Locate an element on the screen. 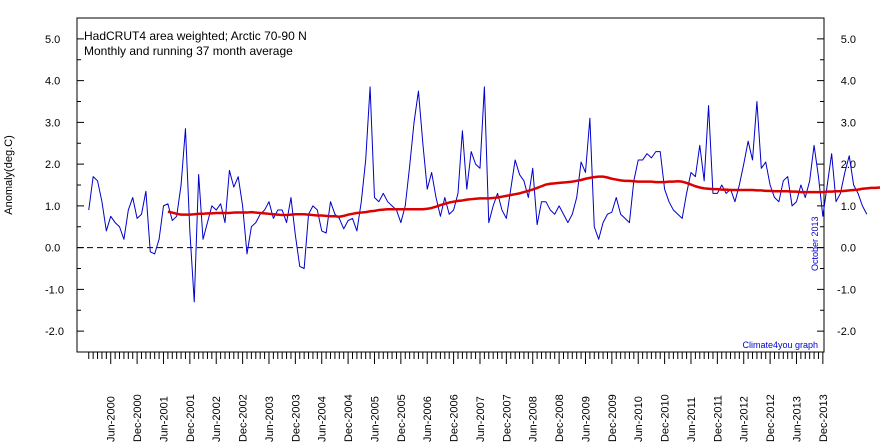  x-tick-label: Dec-2010 is located at coordinates (666, 418).